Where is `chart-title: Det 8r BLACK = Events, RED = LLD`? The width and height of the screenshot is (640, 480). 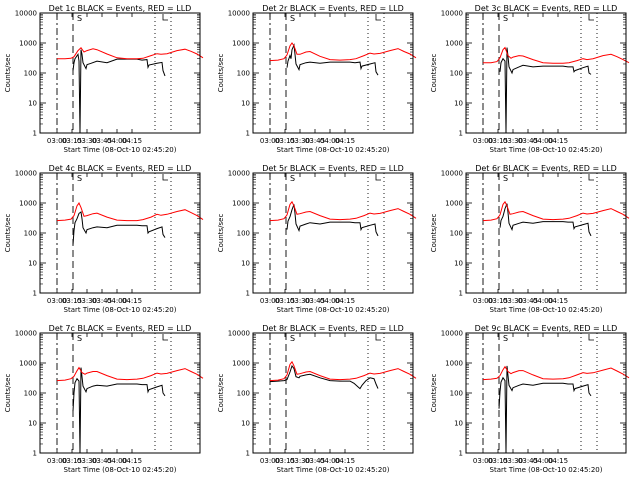
chart-title: Det 8r BLACK = Events, RED = LLD is located at coordinates (333, 328).